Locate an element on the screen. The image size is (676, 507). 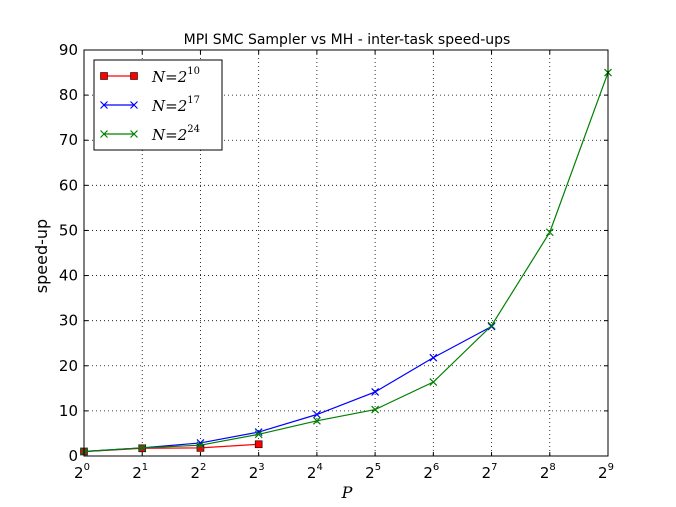
legend-item-10: N=210 is located at coordinates (150, 76).